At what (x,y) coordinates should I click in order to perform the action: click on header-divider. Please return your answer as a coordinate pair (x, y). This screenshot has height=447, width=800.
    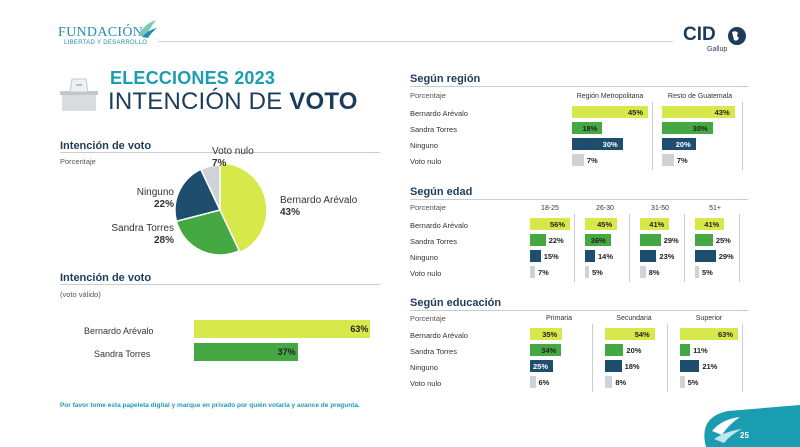
    Looking at the image, I should click on (415, 41).